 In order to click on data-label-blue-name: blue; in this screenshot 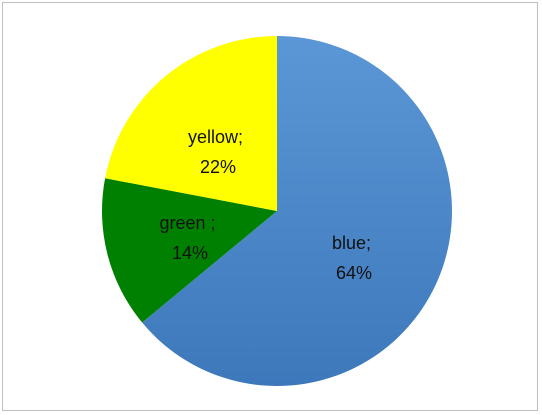, I will do `click(351, 243)`.